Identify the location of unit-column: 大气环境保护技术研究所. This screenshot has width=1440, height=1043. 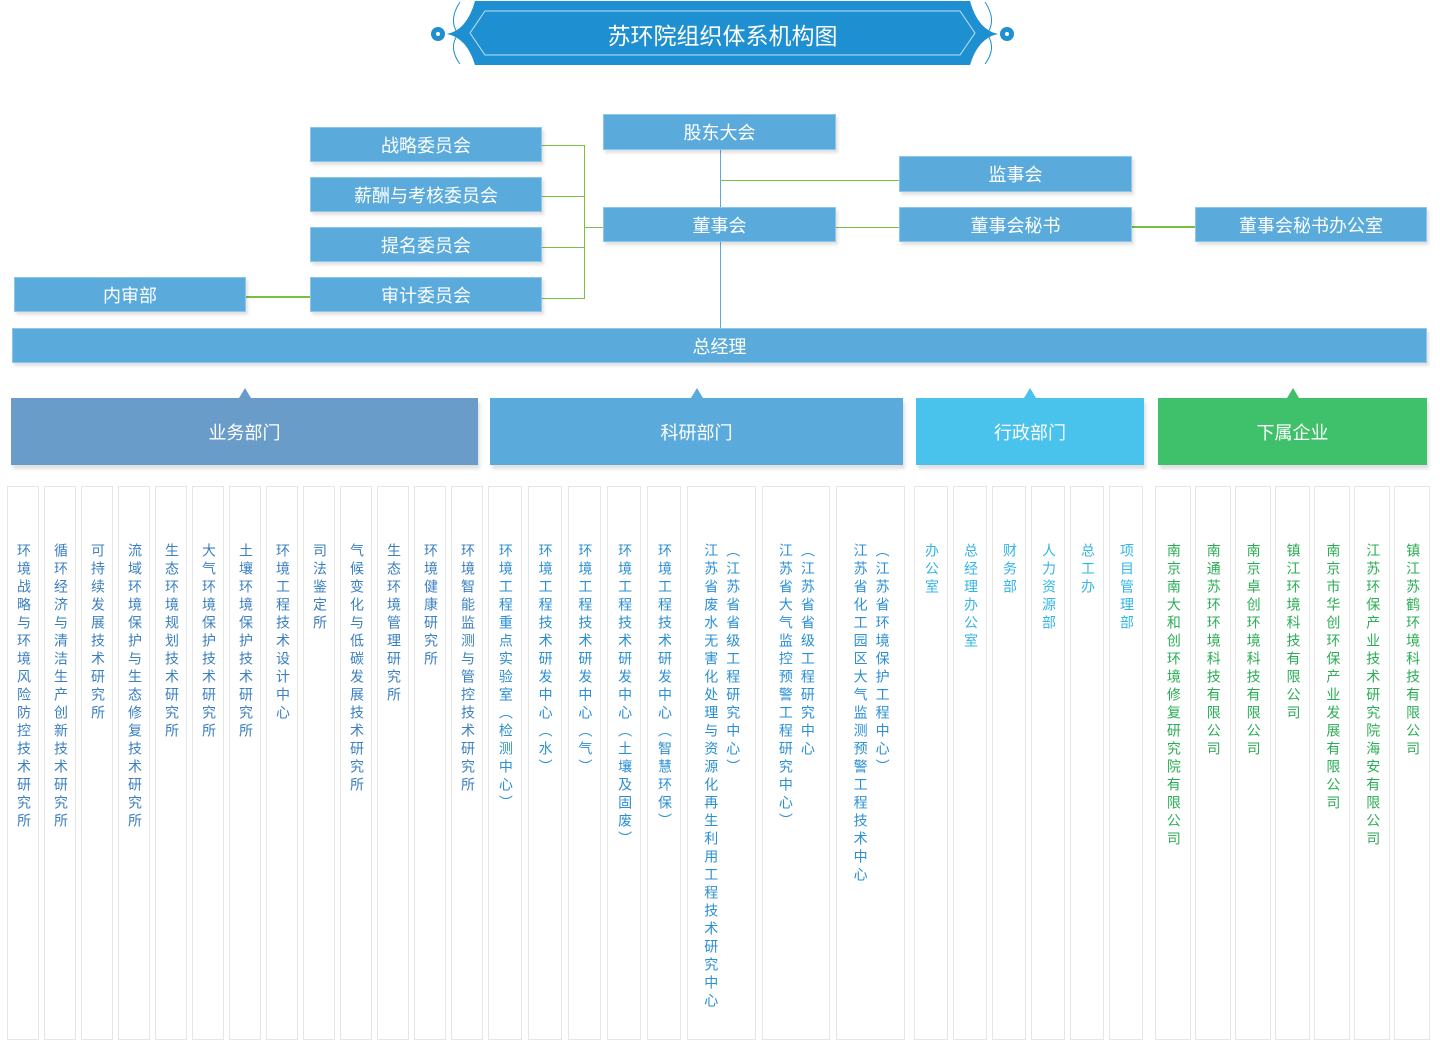
(208, 763).